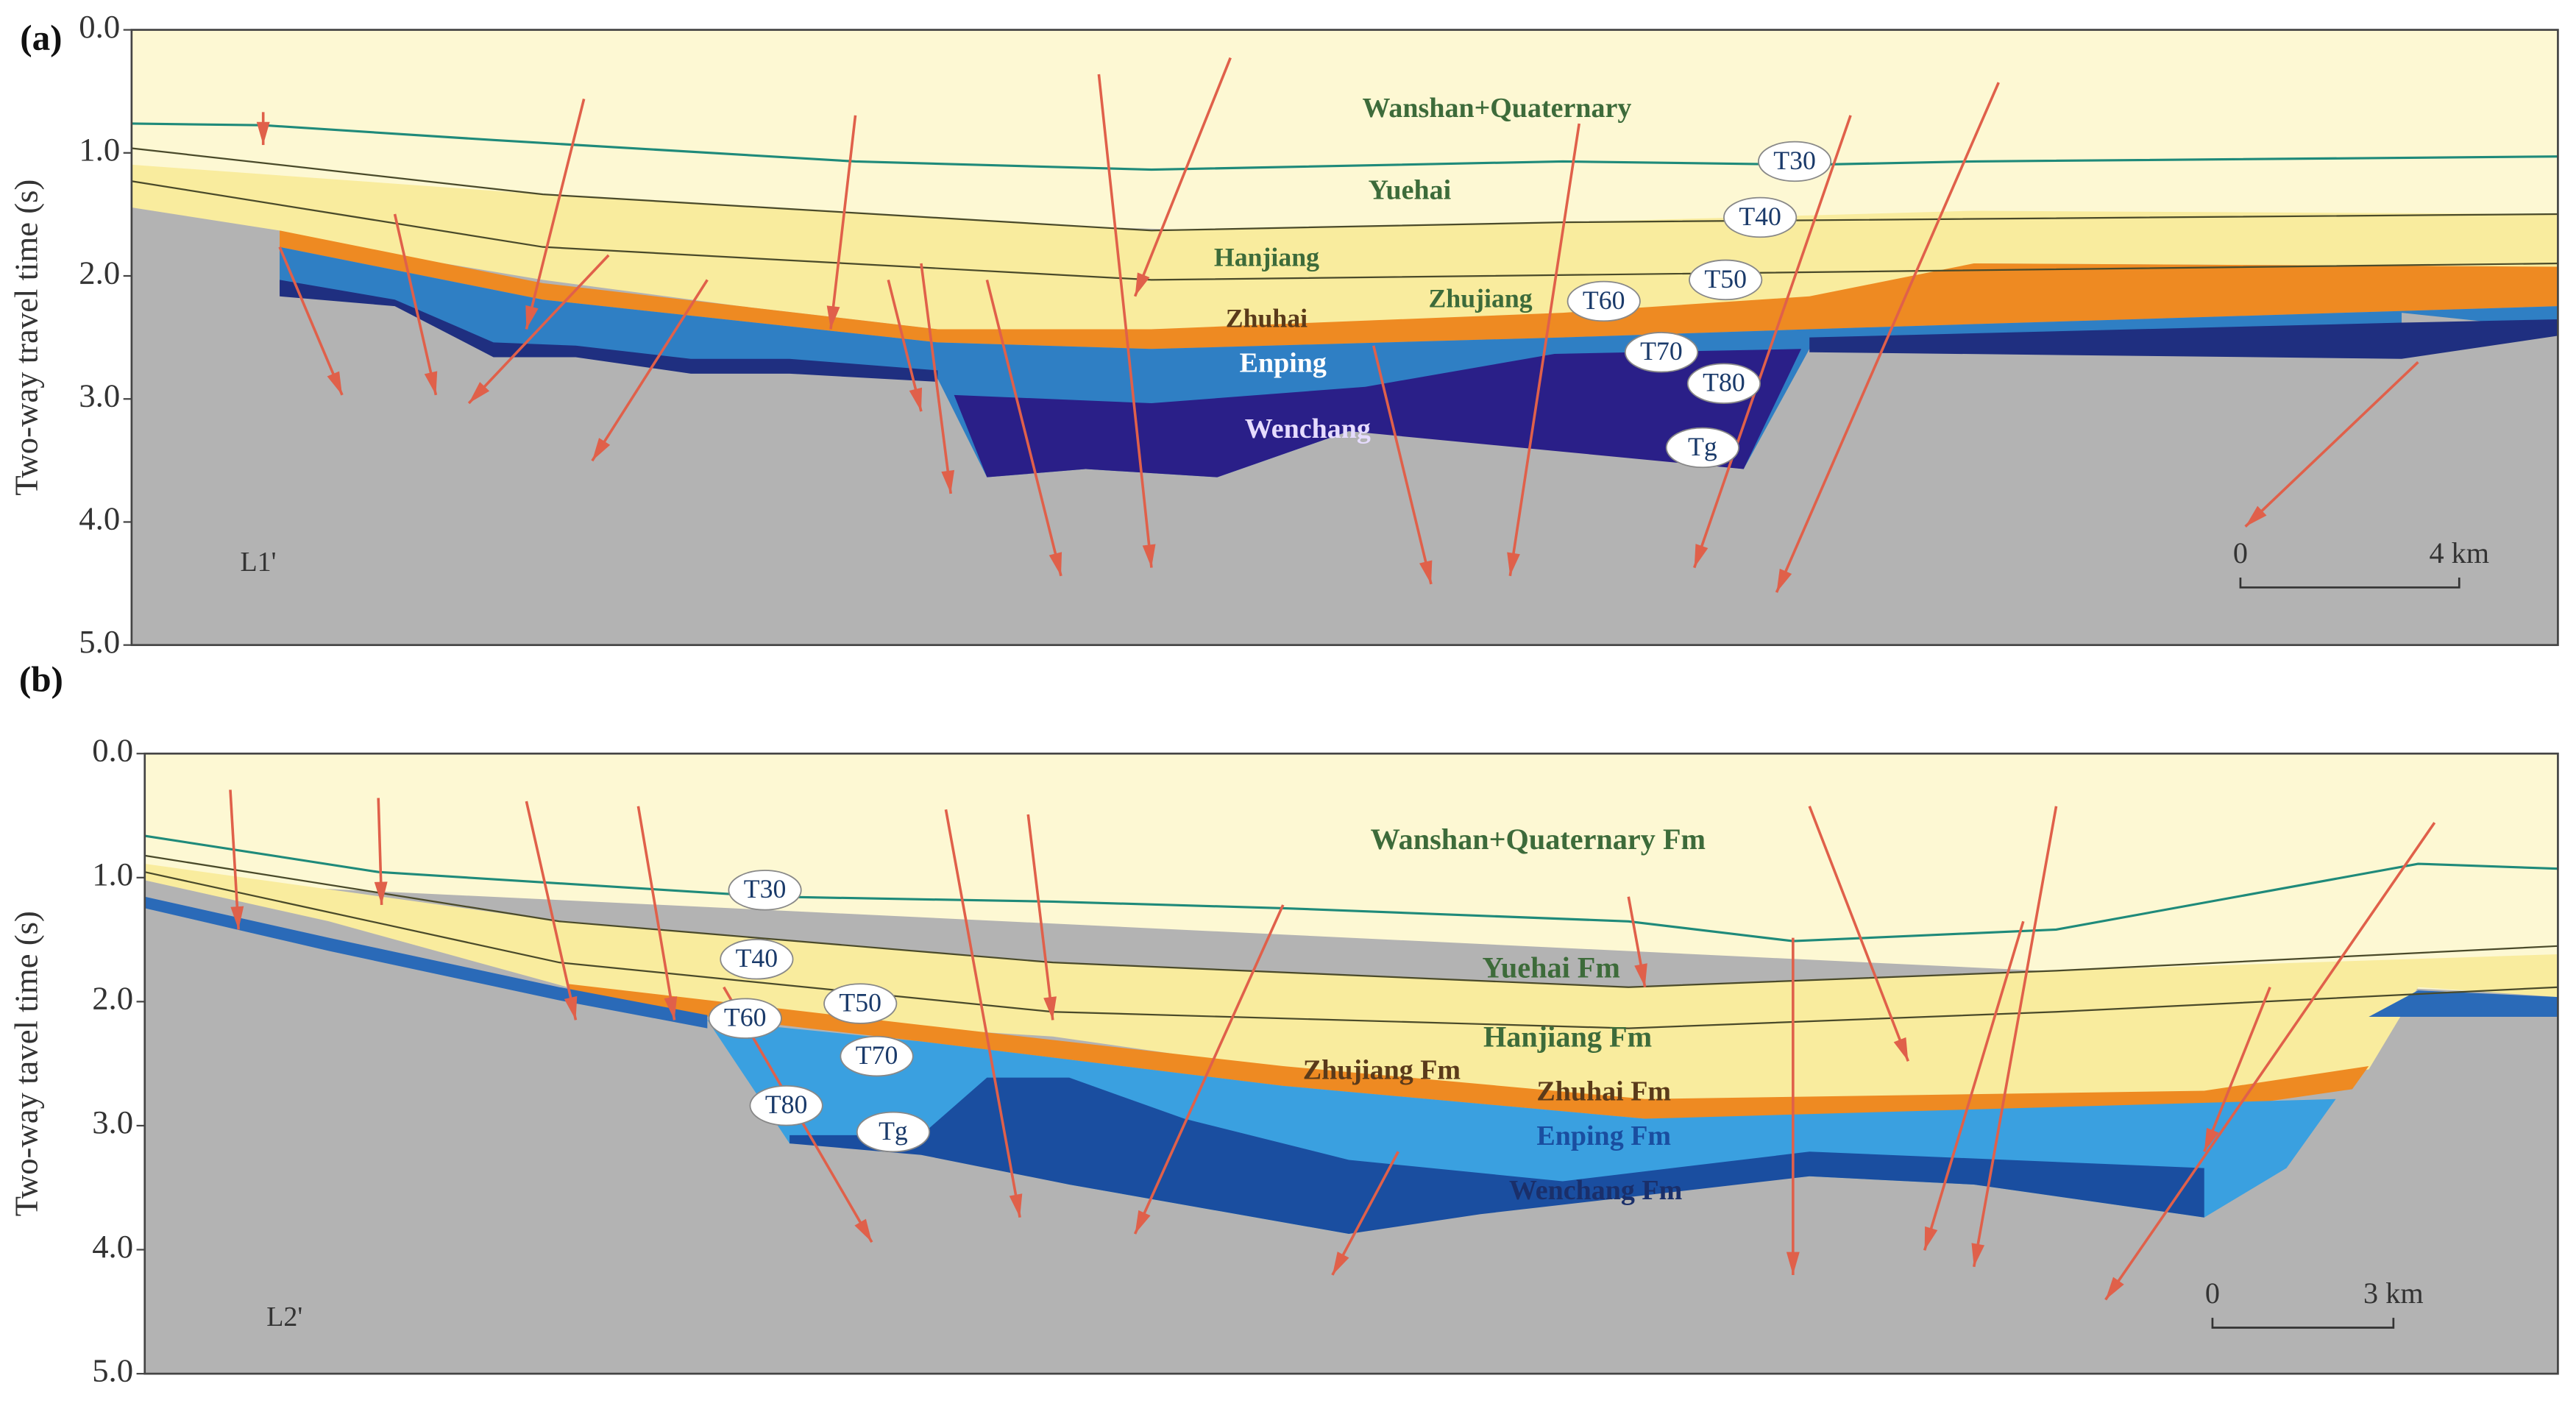  I want to click on y-tick-label: 4.0, so click(99, 518).